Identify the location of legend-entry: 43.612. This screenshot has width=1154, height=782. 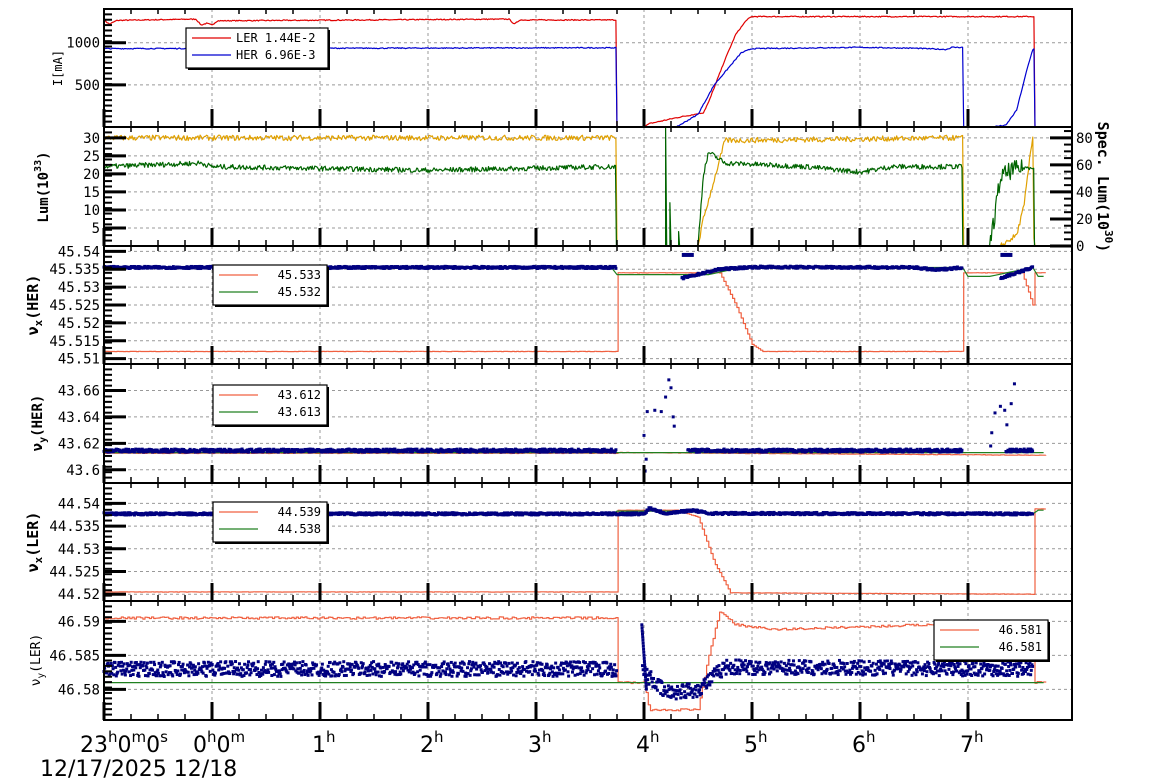
(299, 395).